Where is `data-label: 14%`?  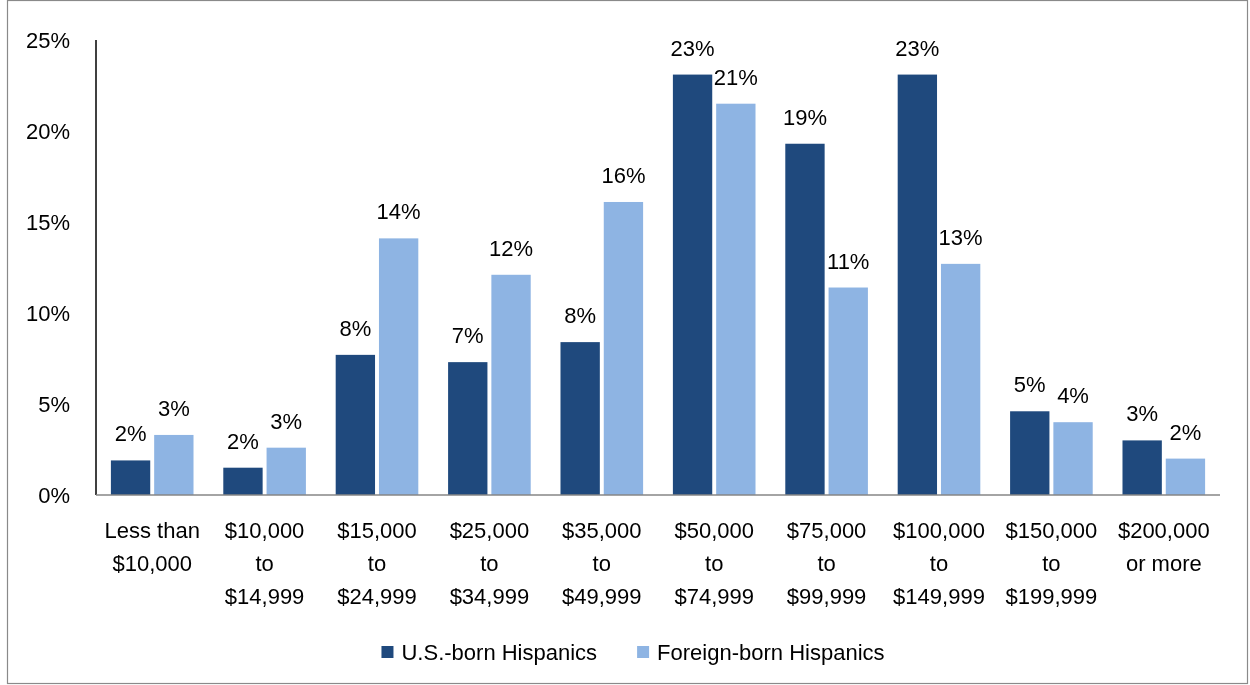 data-label: 14% is located at coordinates (398, 212).